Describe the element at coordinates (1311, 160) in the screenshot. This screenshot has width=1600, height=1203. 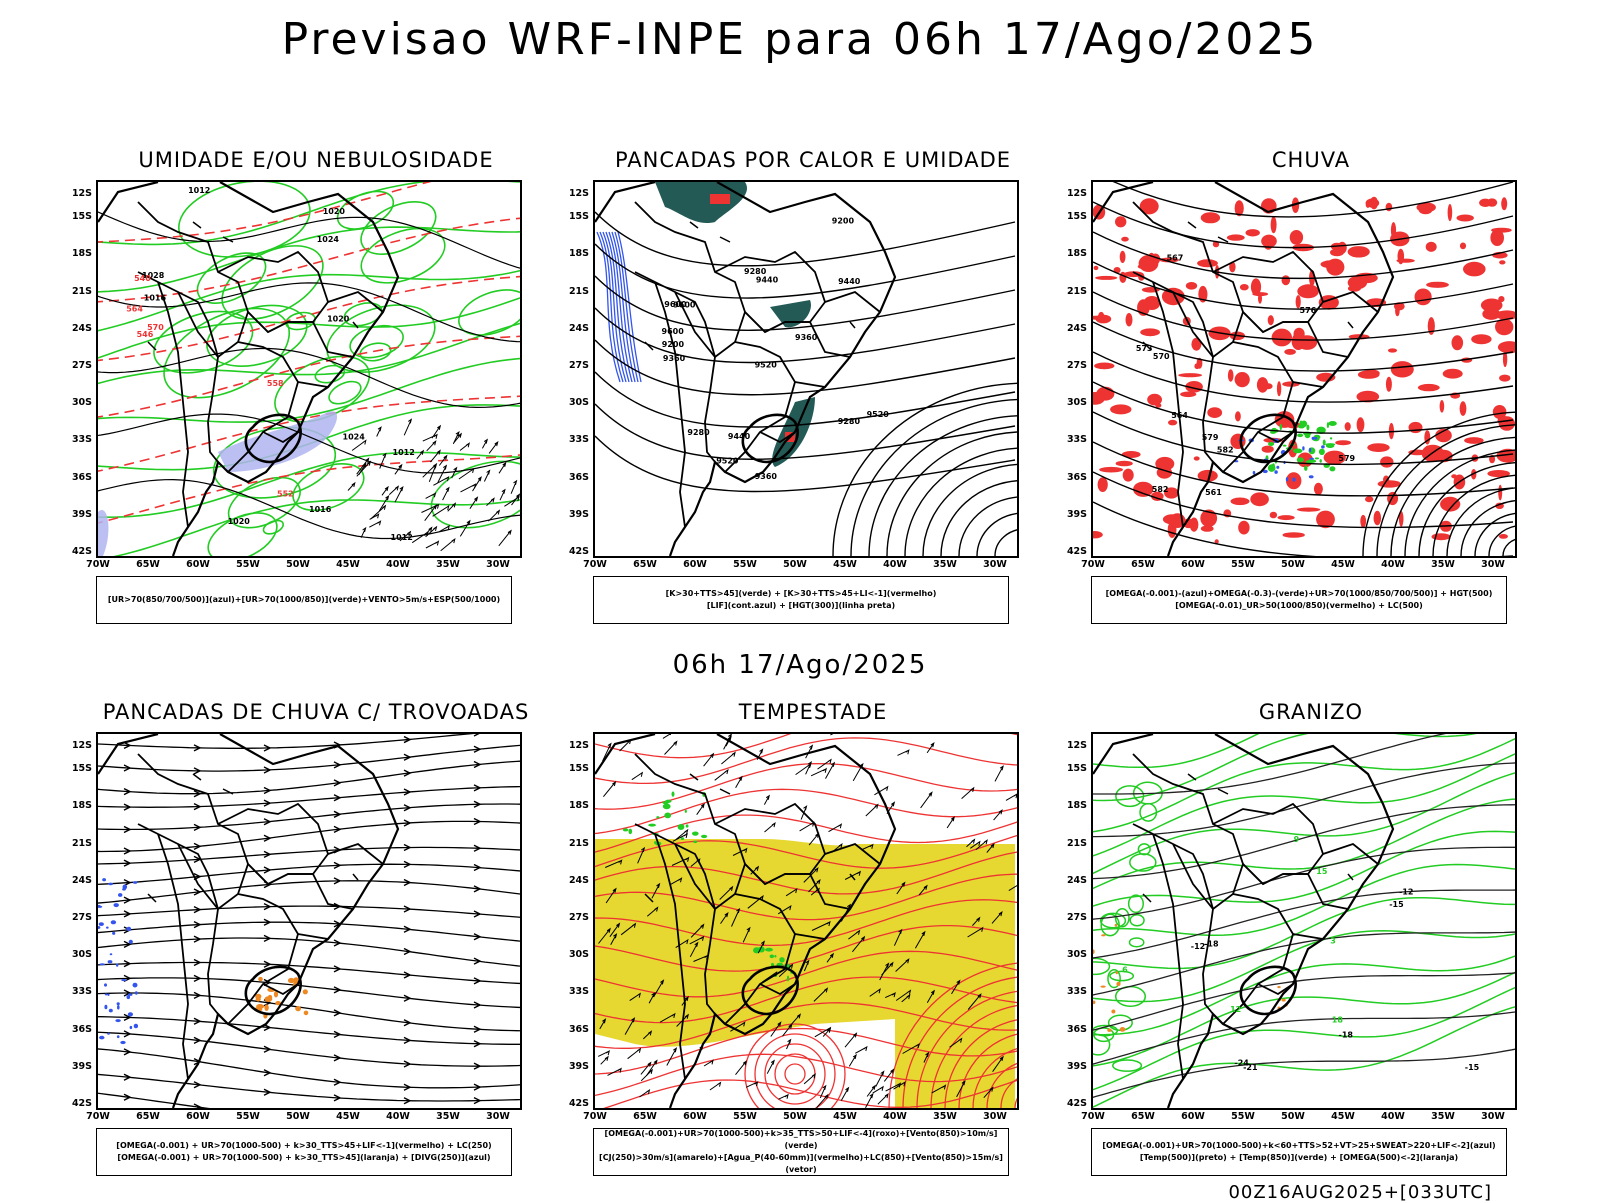
I see `panel-title: CHUVA` at that location.